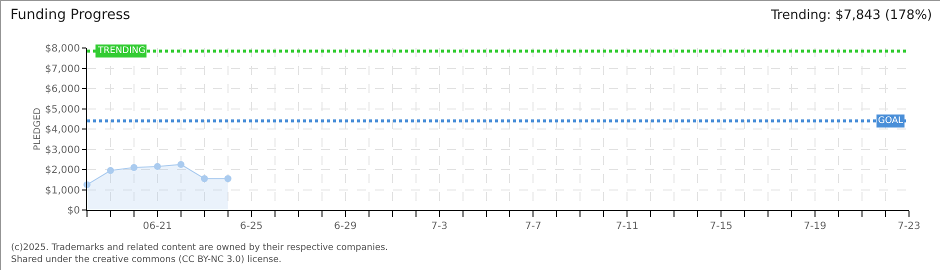 Image resolution: width=940 pixels, height=270 pixels. Describe the element at coordinates (62, 130) in the screenshot. I see `y-tick-label: $4,000` at that location.